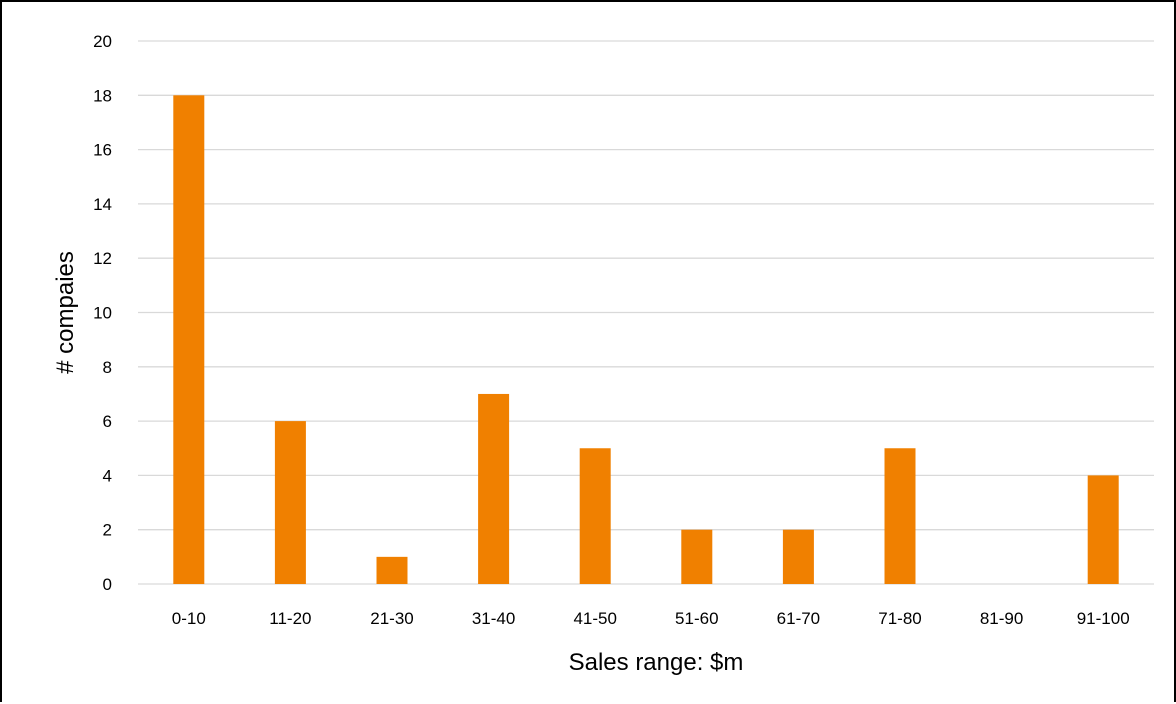 Image resolution: width=1176 pixels, height=704 pixels. Describe the element at coordinates (899, 618) in the screenshot. I see `x-tick-label: 71-80` at that location.